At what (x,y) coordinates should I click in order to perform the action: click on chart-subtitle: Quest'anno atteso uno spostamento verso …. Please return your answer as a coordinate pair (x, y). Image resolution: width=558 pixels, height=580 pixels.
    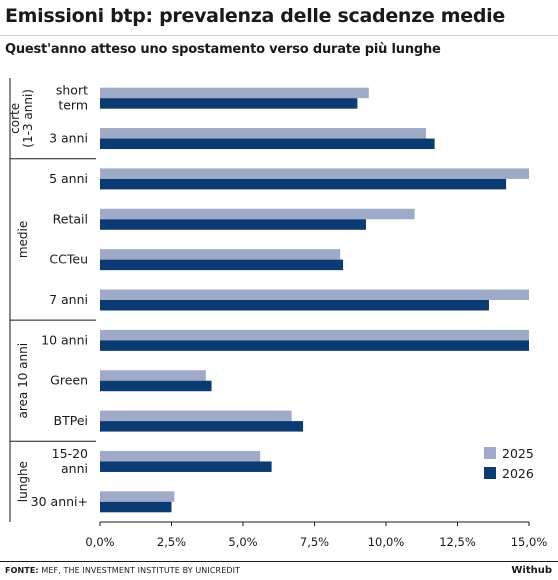
    Looking at the image, I should click on (223, 49).